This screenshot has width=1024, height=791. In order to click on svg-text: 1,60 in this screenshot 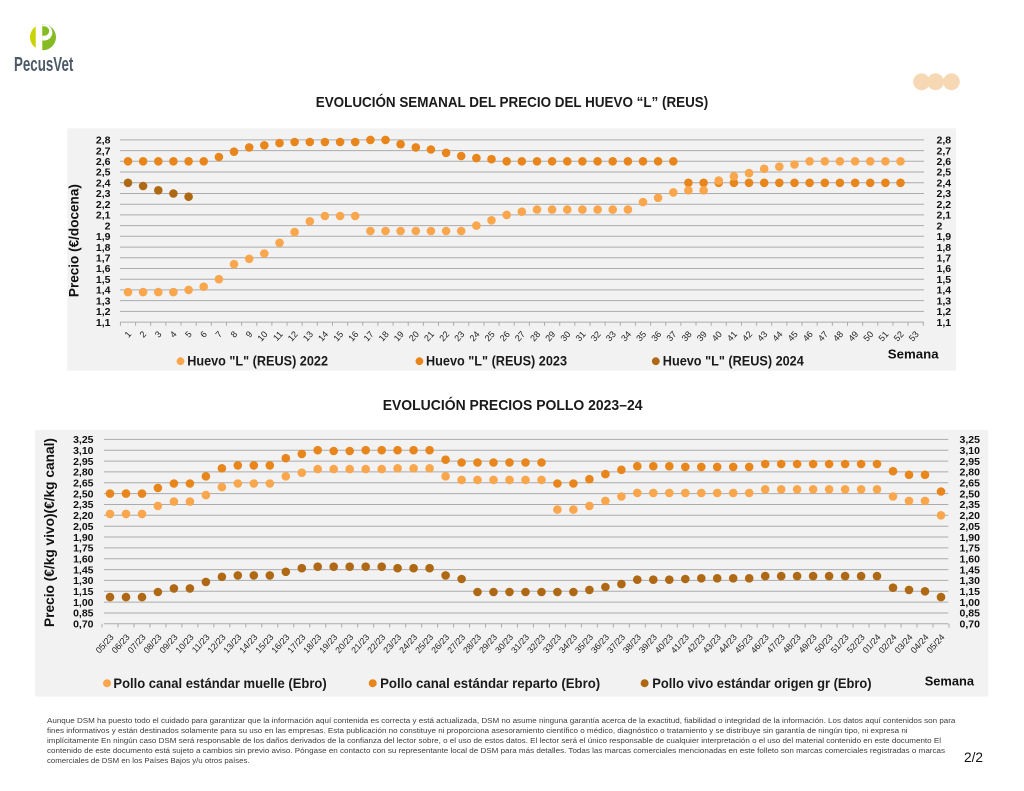, I will do `click(970, 560)`.